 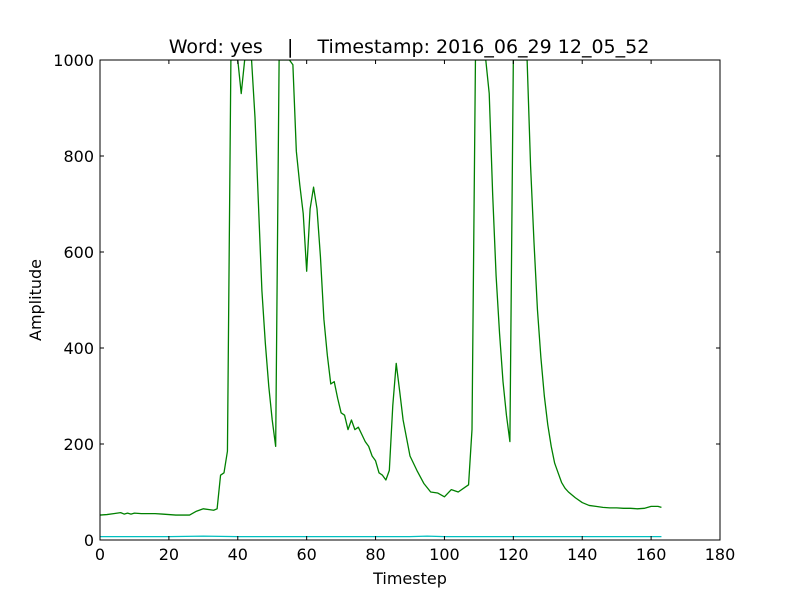 I want to click on x-tick-label: 80, so click(x=375, y=554).